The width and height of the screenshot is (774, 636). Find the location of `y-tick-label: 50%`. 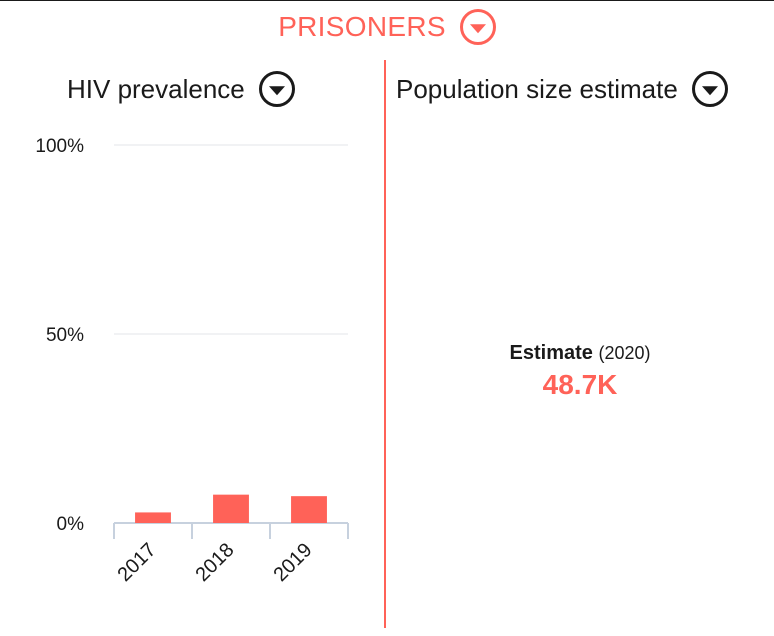

y-tick-label: 50% is located at coordinates (65, 335).